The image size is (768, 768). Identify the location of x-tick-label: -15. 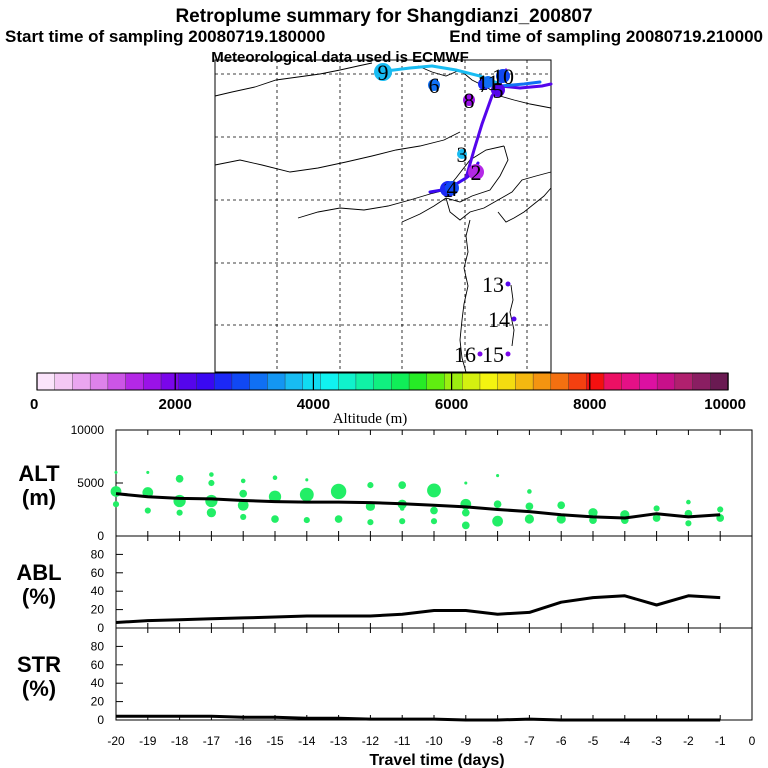
(275, 741).